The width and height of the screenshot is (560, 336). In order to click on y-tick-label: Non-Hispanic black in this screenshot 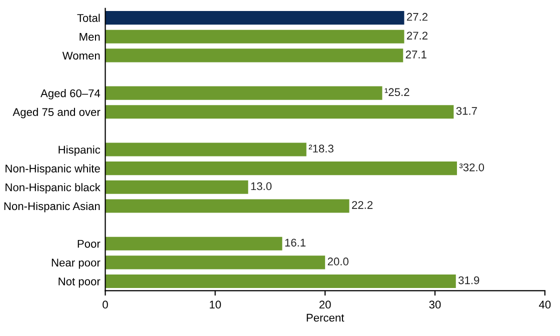, I will do `click(53, 188)`.